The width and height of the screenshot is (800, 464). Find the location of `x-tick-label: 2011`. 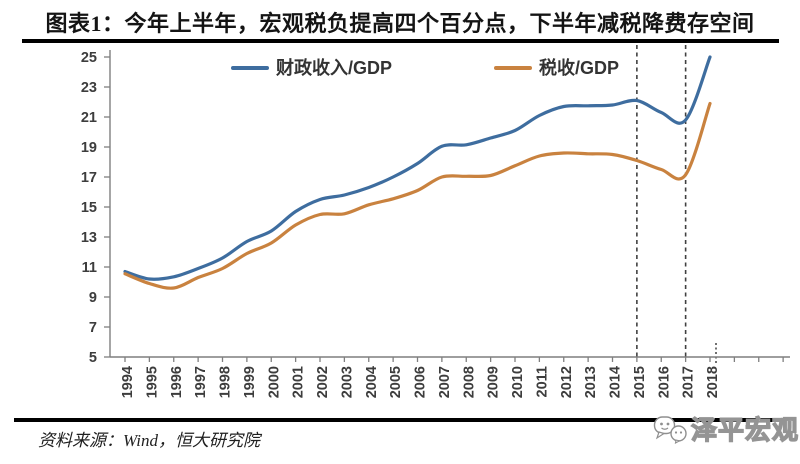

x-tick-label: 2011 is located at coordinates (542, 381).